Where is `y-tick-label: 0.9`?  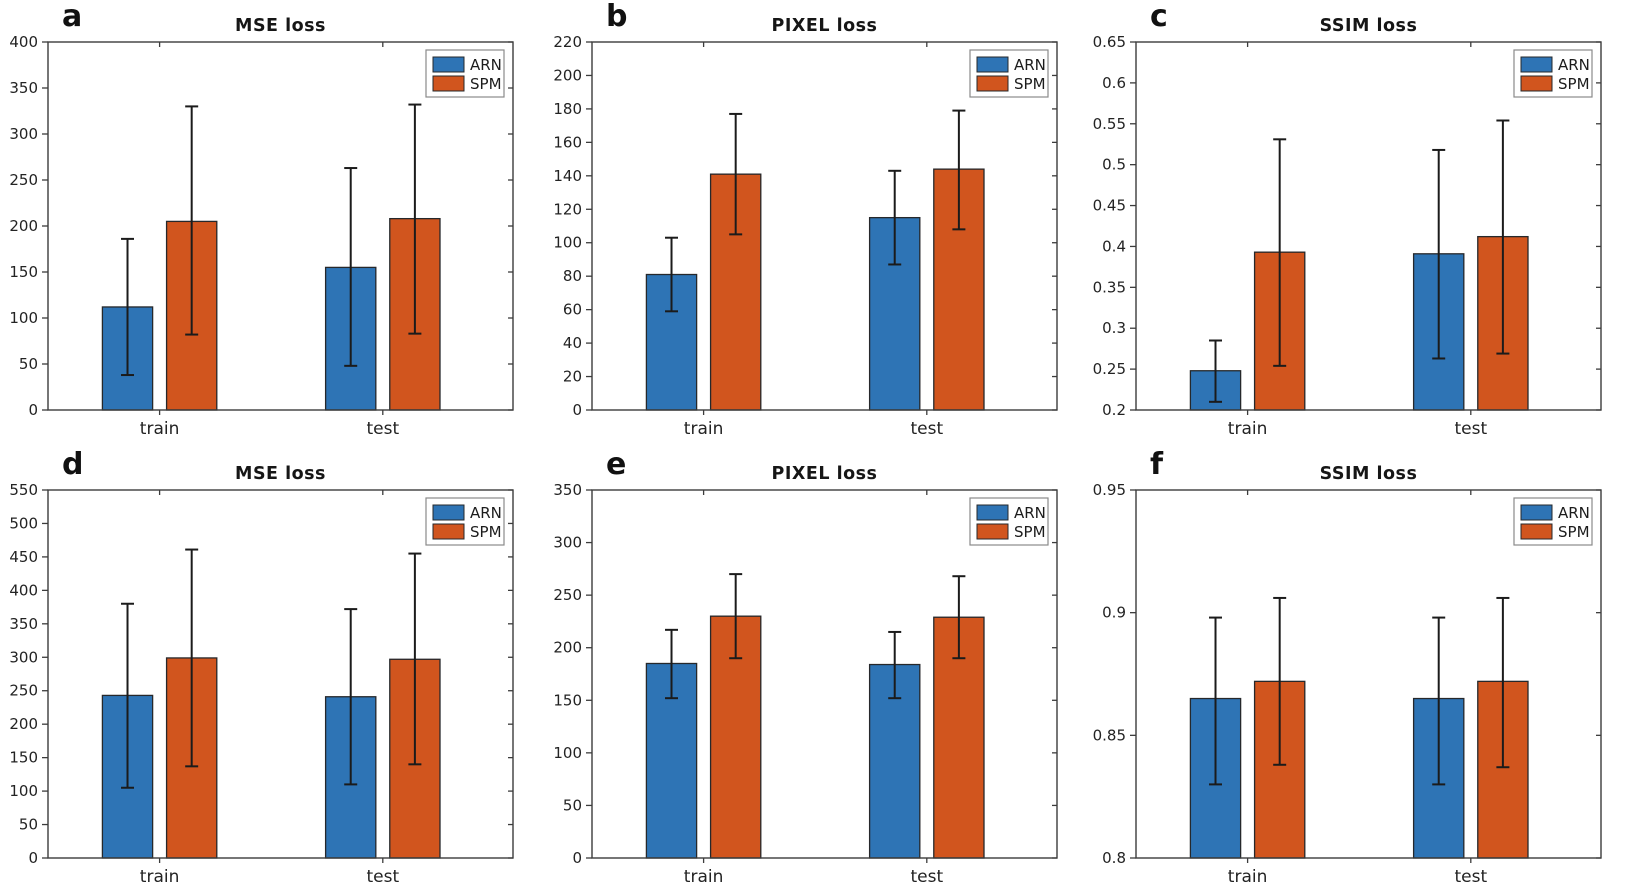
y-tick-label: 0.9 is located at coordinates (1114, 613).